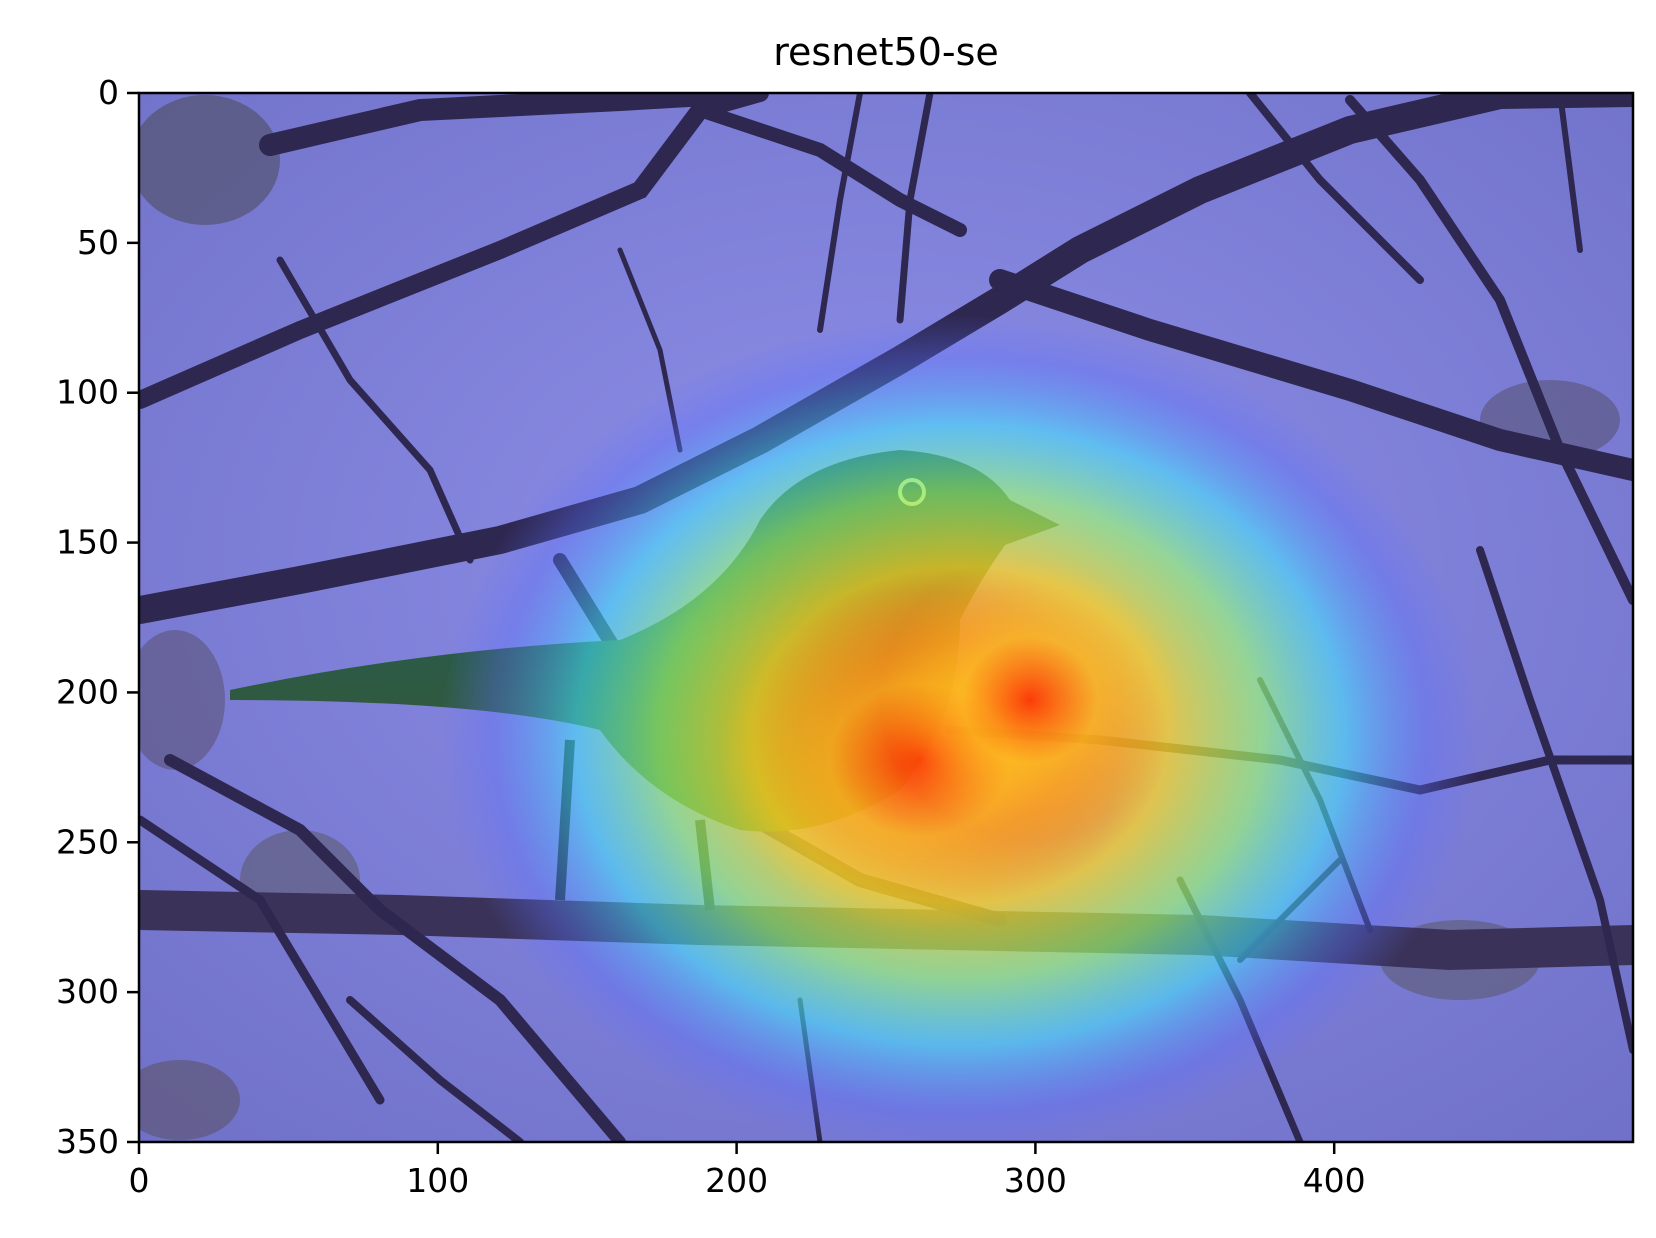 This screenshot has height=1238, width=1656. What do you see at coordinates (87, 392) in the screenshot?
I see `y-tick-label: 100` at bounding box center [87, 392].